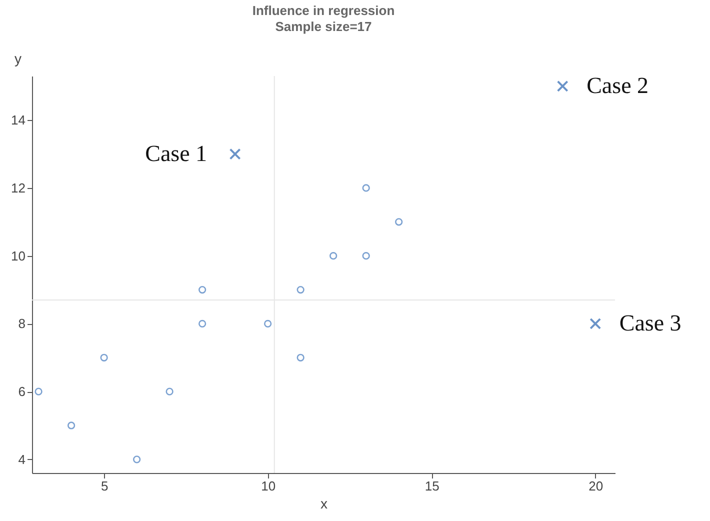 The height and width of the screenshot is (521, 710). What do you see at coordinates (176, 153) in the screenshot?
I see `annotation: Case 1` at bounding box center [176, 153].